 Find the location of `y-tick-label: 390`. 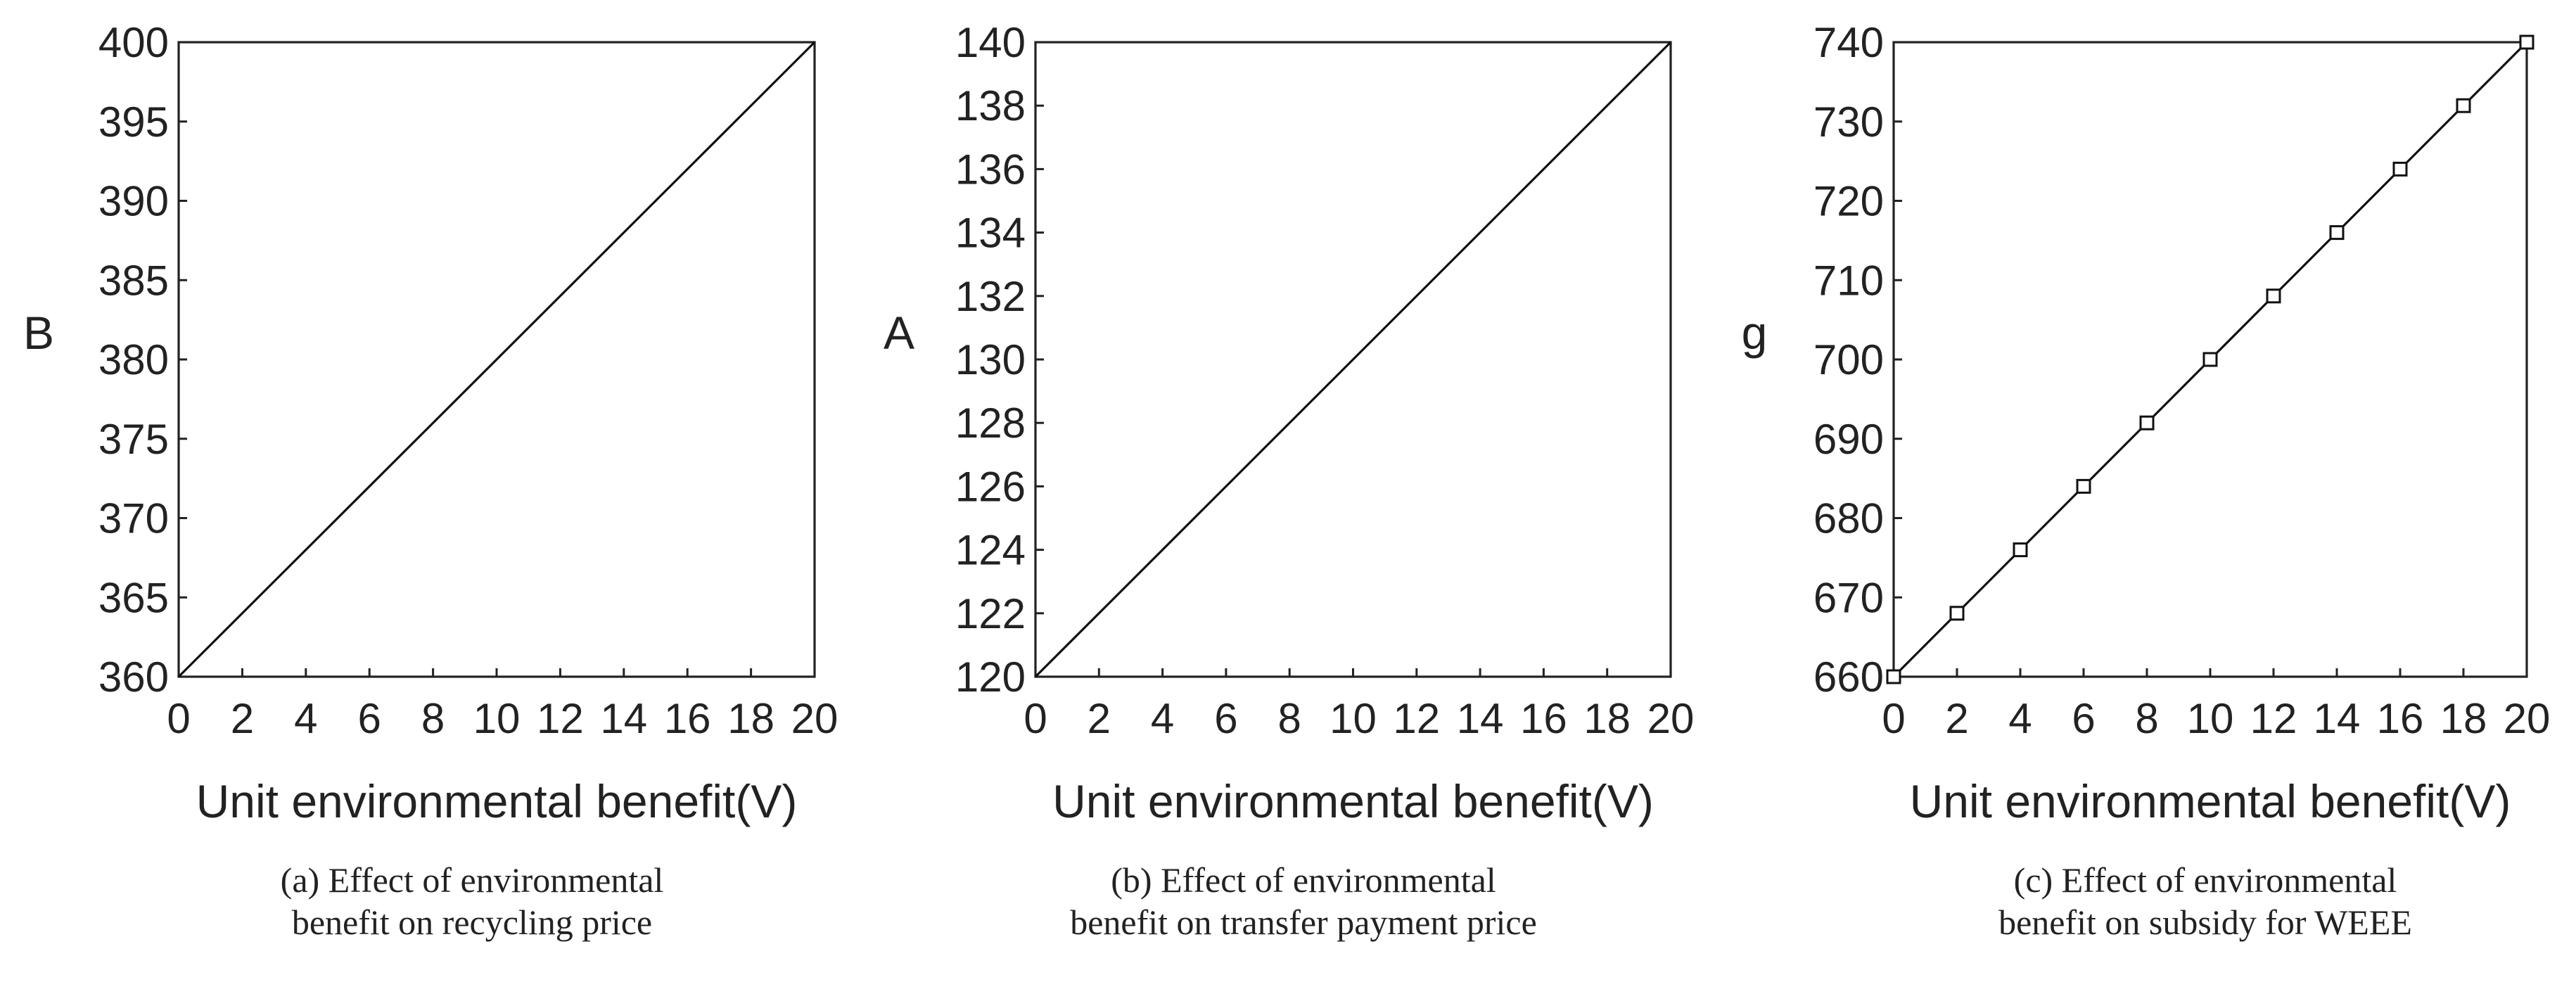

y-tick-label: 390 is located at coordinates (133, 201).